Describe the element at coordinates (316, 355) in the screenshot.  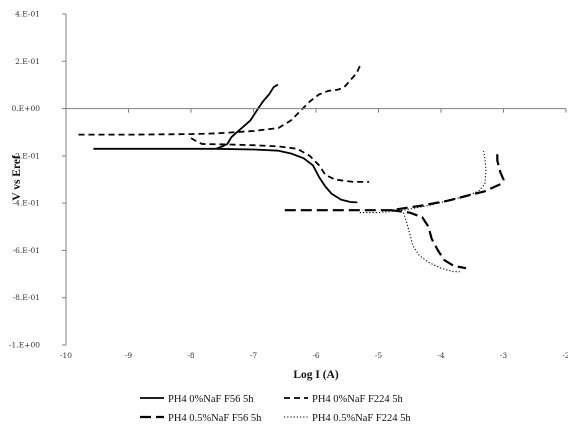
I see `x-tick-label: -6` at that location.